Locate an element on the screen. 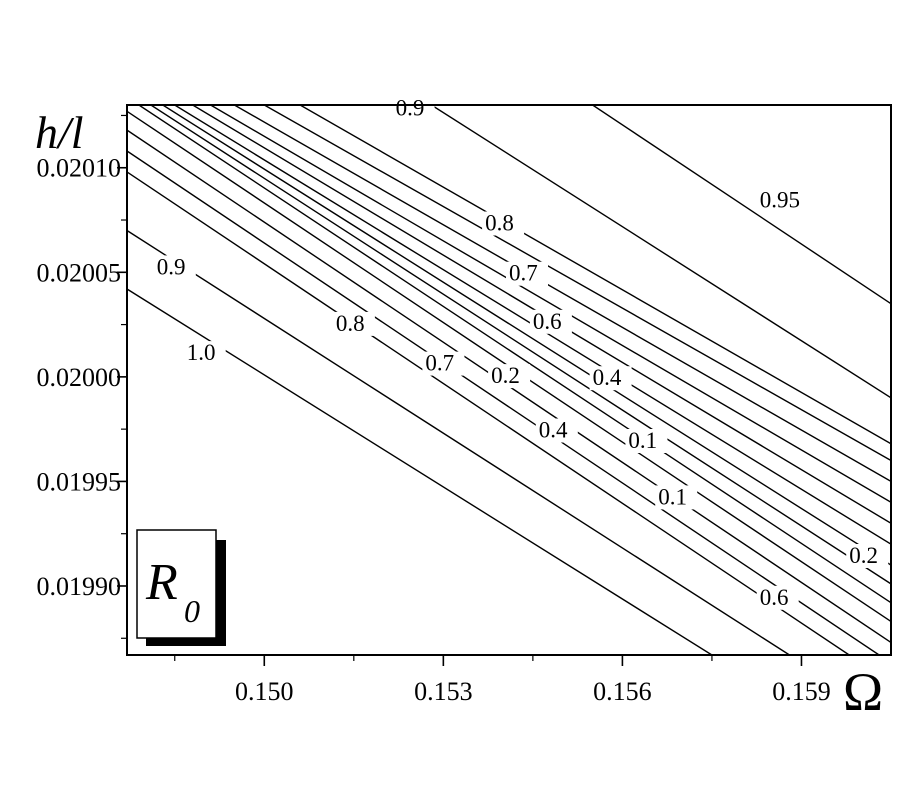 The image size is (900, 800). contour-label-2: 0.95 is located at coordinates (780, 200).